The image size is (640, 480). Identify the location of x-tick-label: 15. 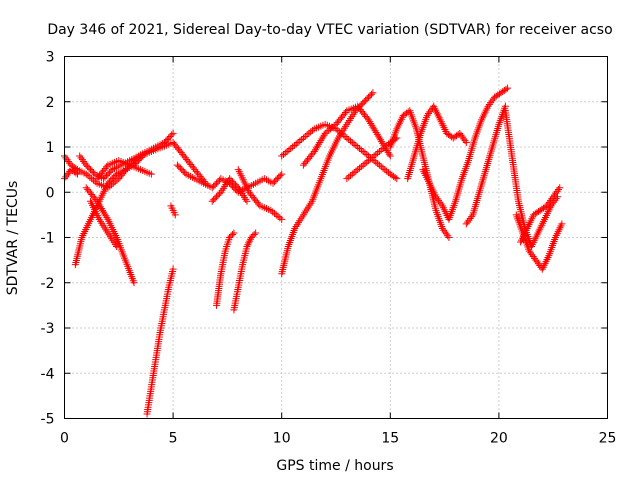
(390, 439).